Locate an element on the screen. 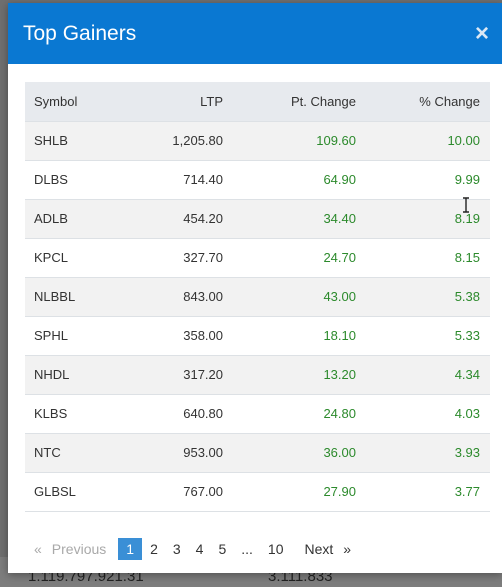 The height and width of the screenshot is (587, 502). page-1: 1 is located at coordinates (130, 548).